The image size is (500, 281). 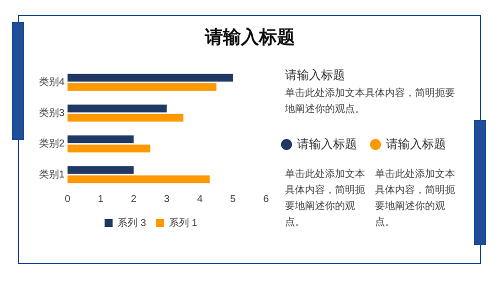 What do you see at coordinates (101, 199) in the screenshot?
I see `x-tick-label: 1` at bounding box center [101, 199].